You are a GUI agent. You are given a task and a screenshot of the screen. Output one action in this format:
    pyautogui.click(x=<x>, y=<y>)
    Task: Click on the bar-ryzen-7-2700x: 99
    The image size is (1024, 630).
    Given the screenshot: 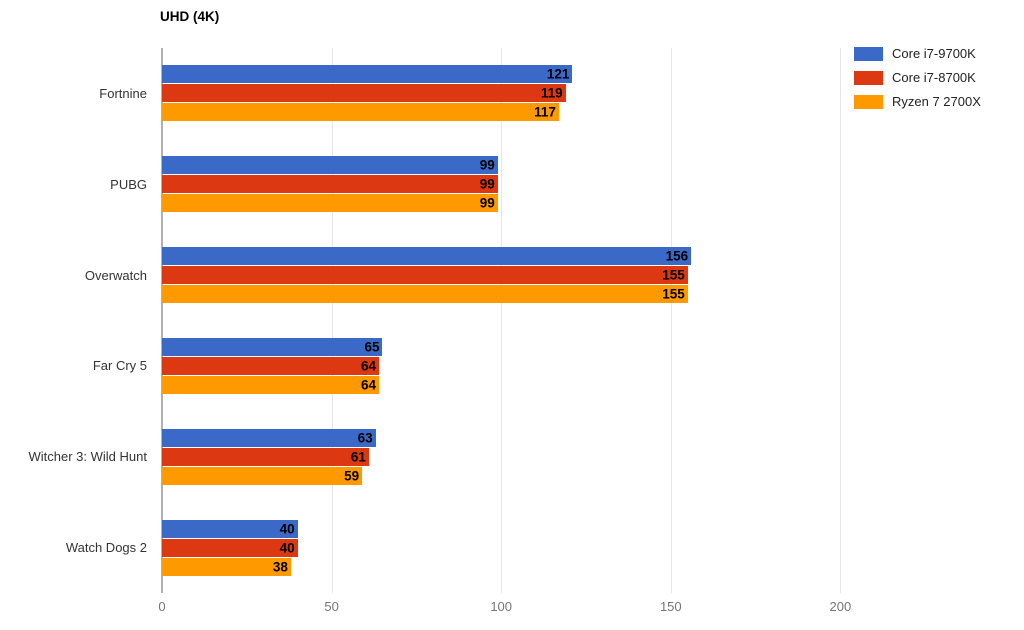 What is the action you would take?
    pyautogui.click(x=330, y=203)
    